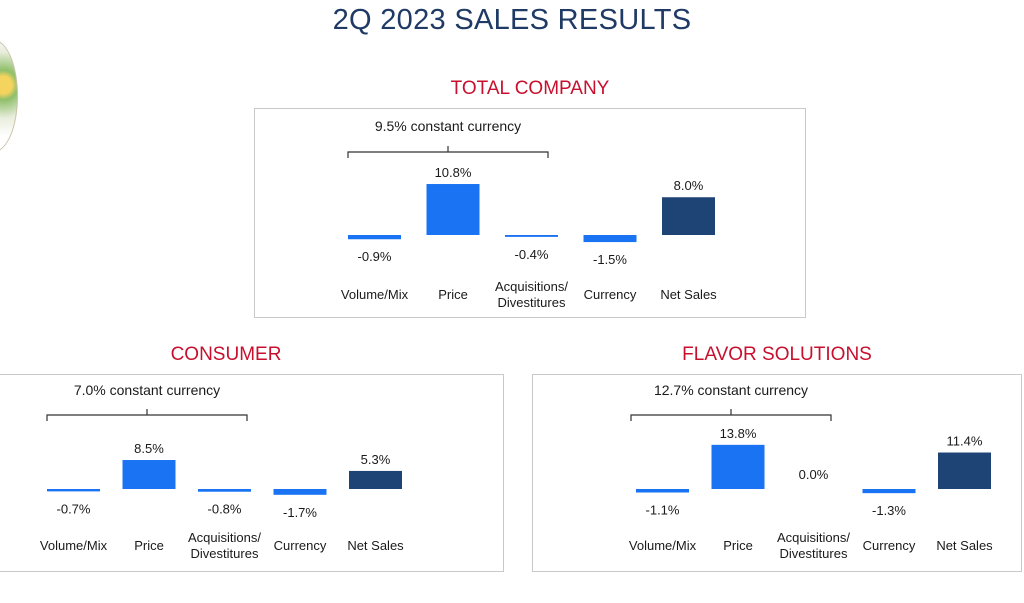  Describe the element at coordinates (149, 545) in the screenshot. I see `consumer-category-label-2: Price` at that location.